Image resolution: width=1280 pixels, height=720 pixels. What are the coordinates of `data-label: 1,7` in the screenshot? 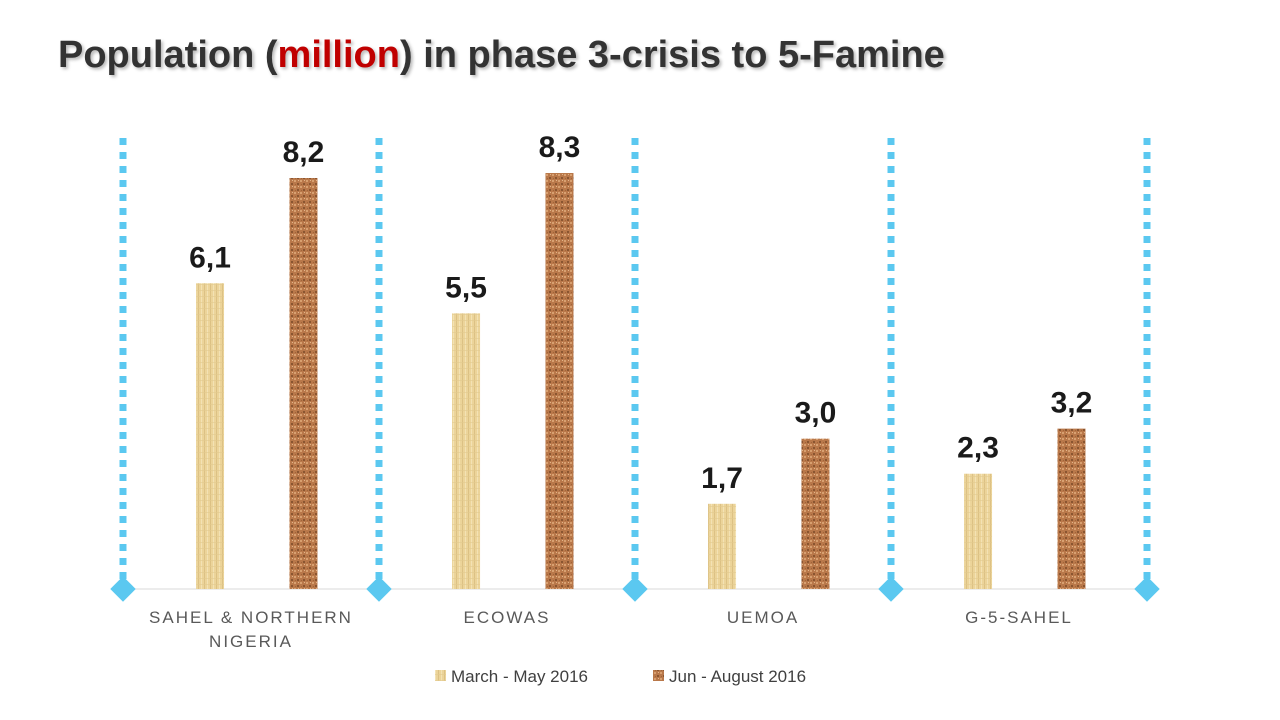 It's located at (722, 478).